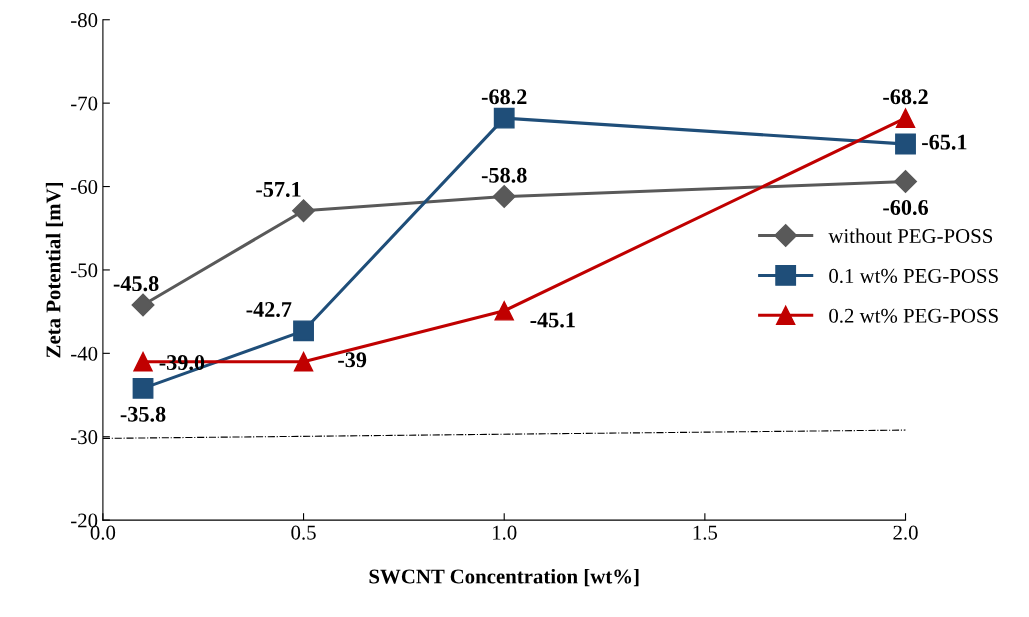 This screenshot has height=617, width=1029. Describe the element at coordinates (504, 175) in the screenshot. I see `data-label: -58.8` at that location.